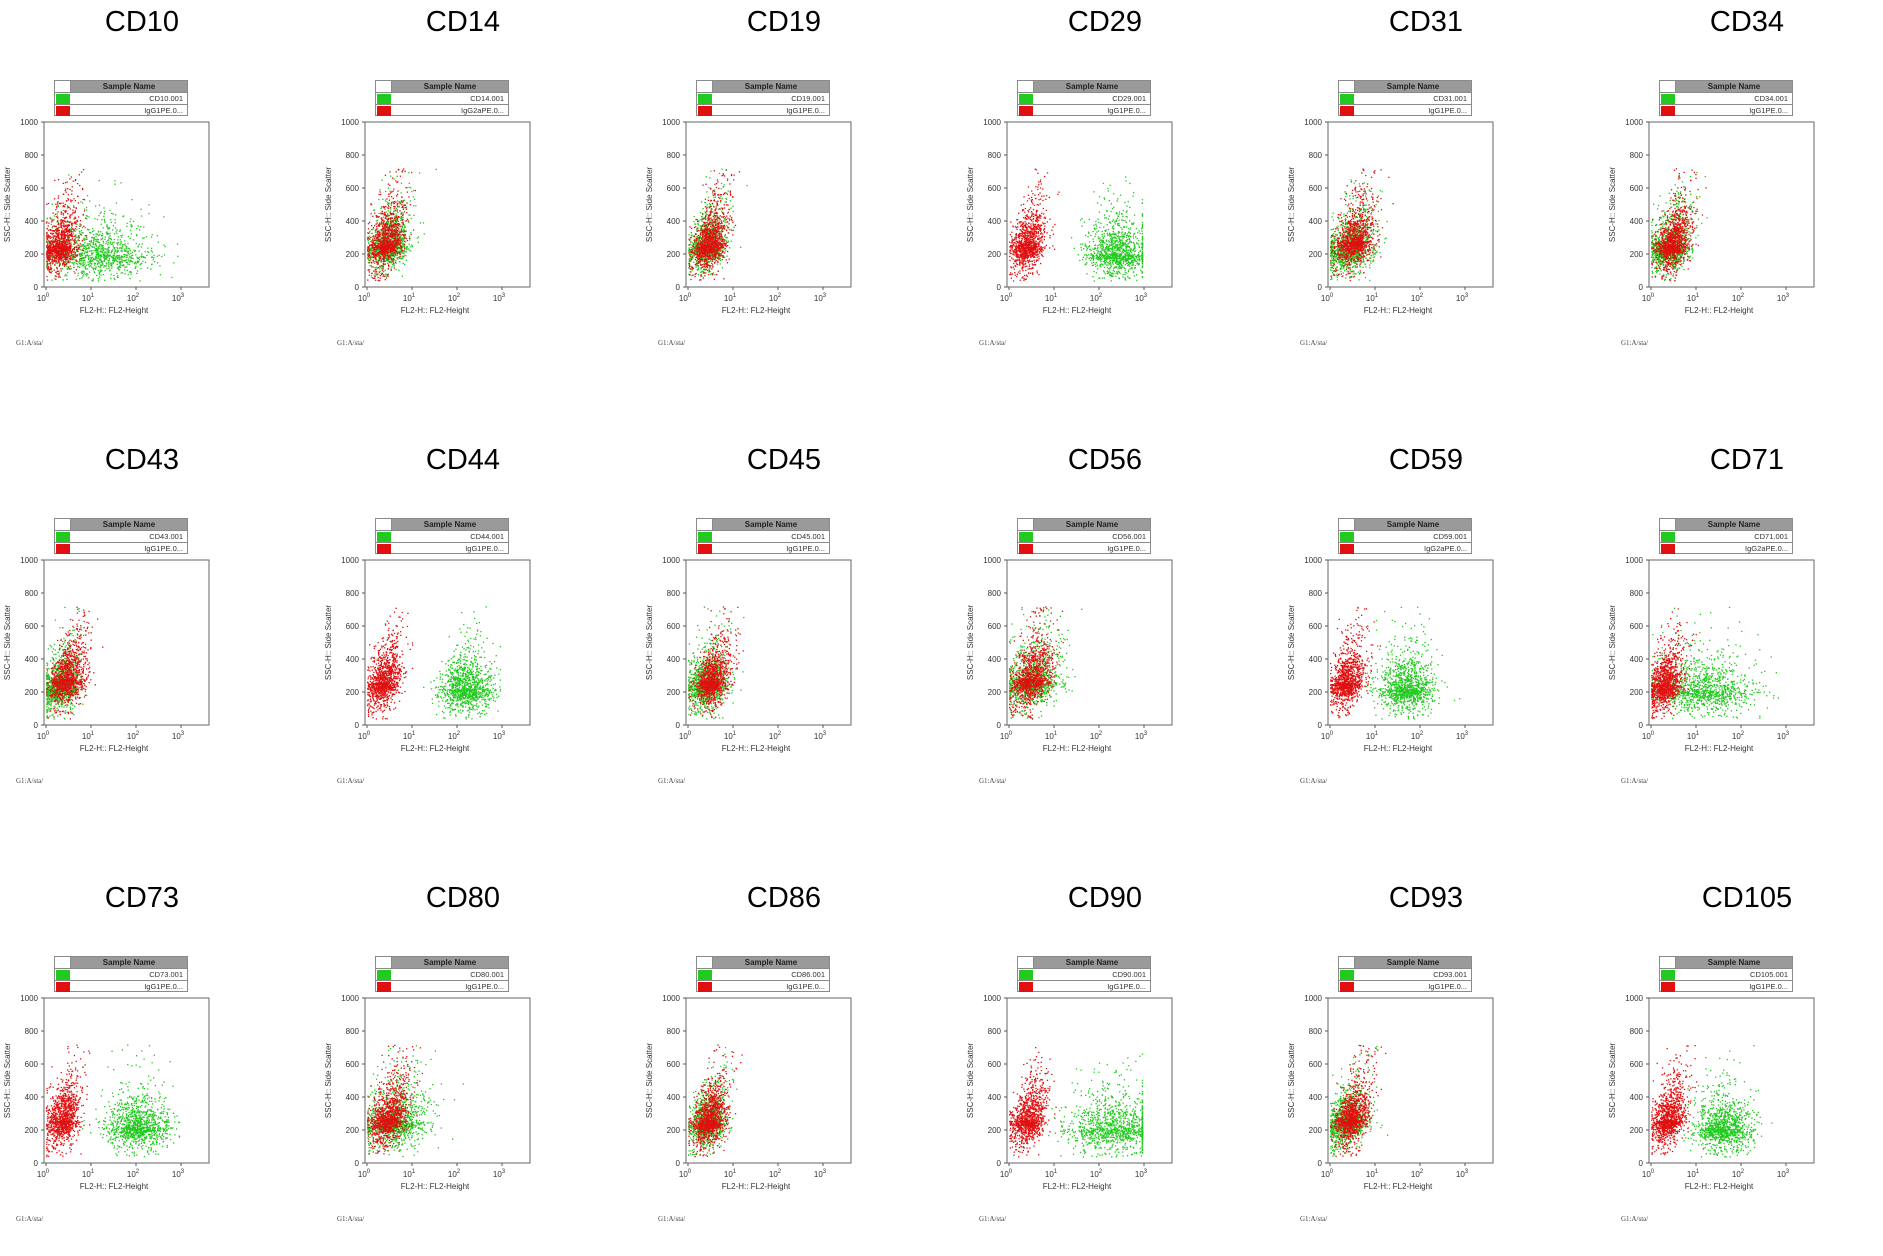 This screenshot has height=1256, width=1883. Describe the element at coordinates (353, 221) in the screenshot. I see `y-tick-label: 400` at that location.